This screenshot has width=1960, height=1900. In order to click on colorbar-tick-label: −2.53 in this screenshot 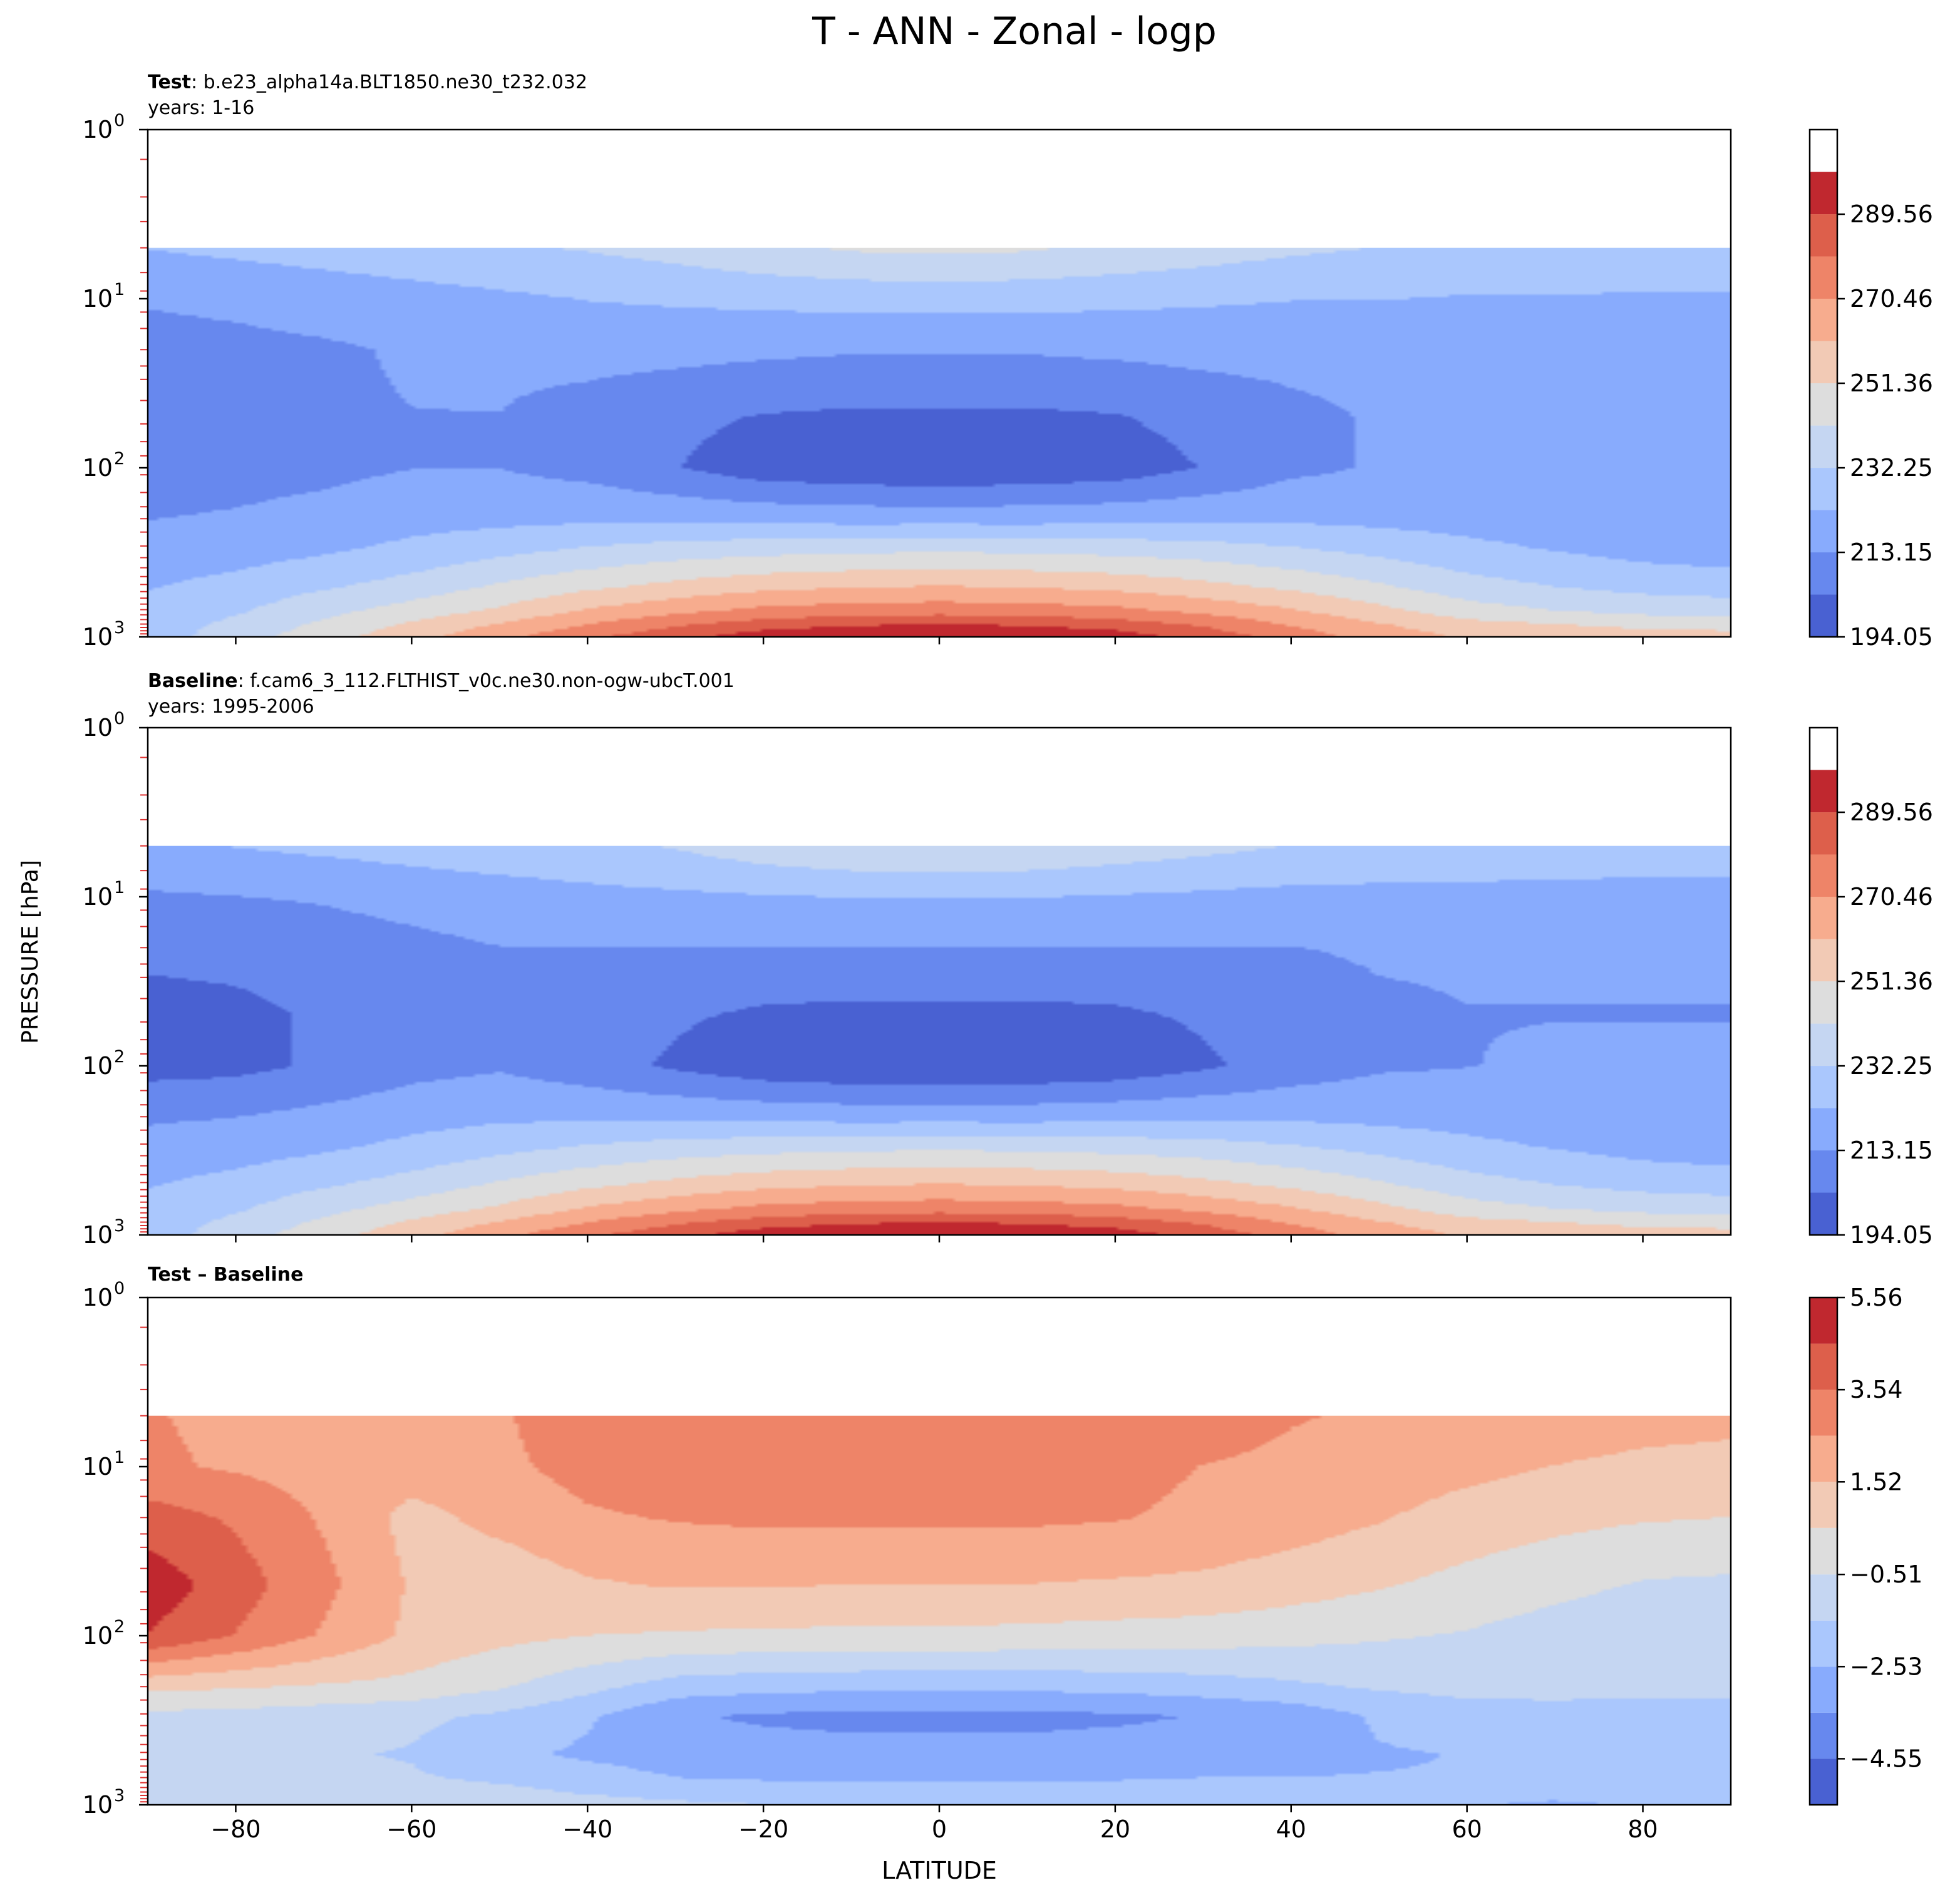, I will do `click(1886, 1666)`.